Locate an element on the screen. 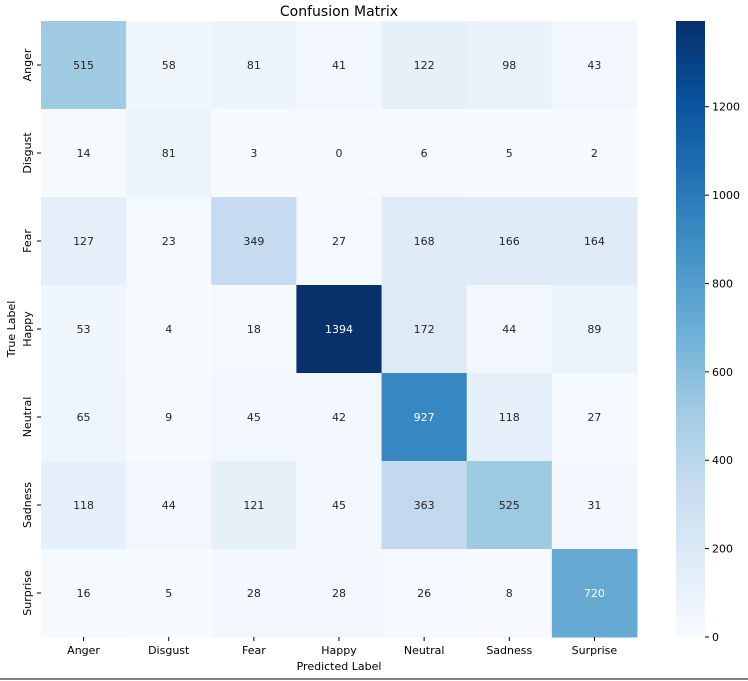 The width and height of the screenshot is (748, 681). cell-value: 927 is located at coordinates (424, 417).